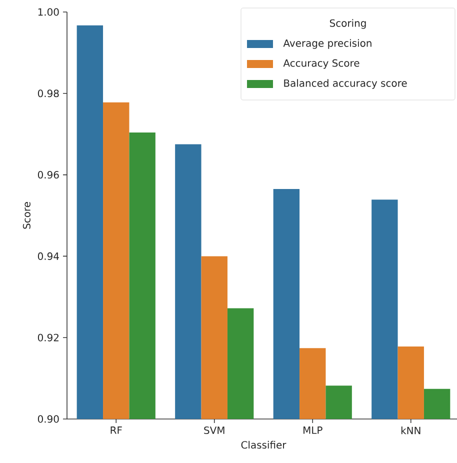 The image size is (457, 463). What do you see at coordinates (313, 430) in the screenshot?
I see `x-tick-label: MLP` at bounding box center [313, 430].